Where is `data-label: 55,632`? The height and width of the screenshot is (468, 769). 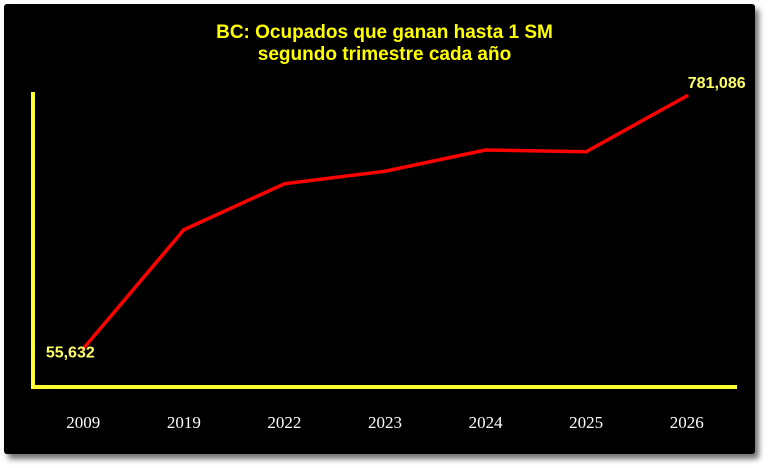 data-label: 55,632 is located at coordinates (70, 353).